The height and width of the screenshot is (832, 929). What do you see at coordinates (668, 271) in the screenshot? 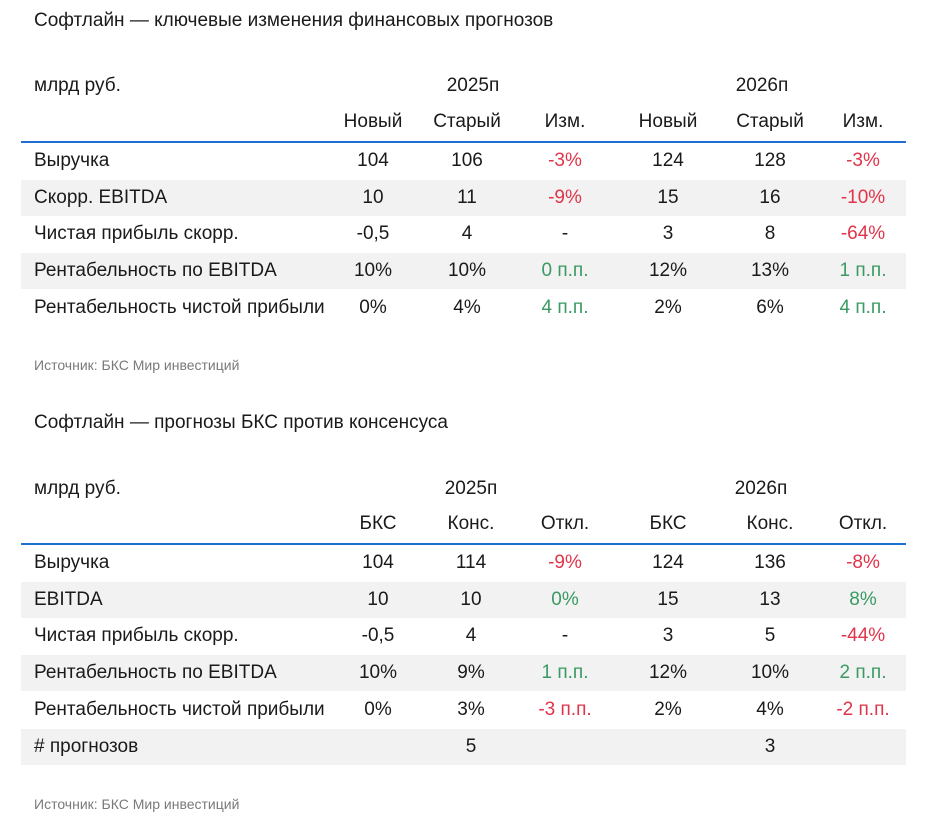
I see `table-cell: 12%` at bounding box center [668, 271].